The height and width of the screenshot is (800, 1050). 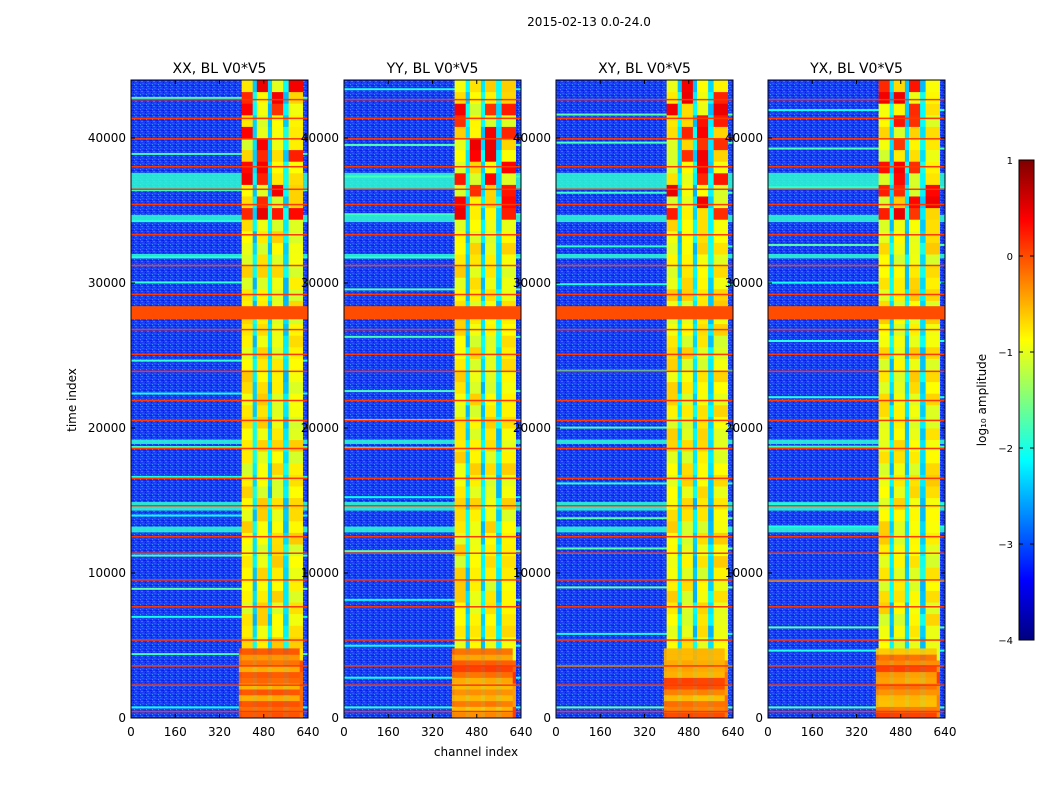 What do you see at coordinates (320, 283) in the screenshot?
I see `y-tick-label: 30000` at bounding box center [320, 283].